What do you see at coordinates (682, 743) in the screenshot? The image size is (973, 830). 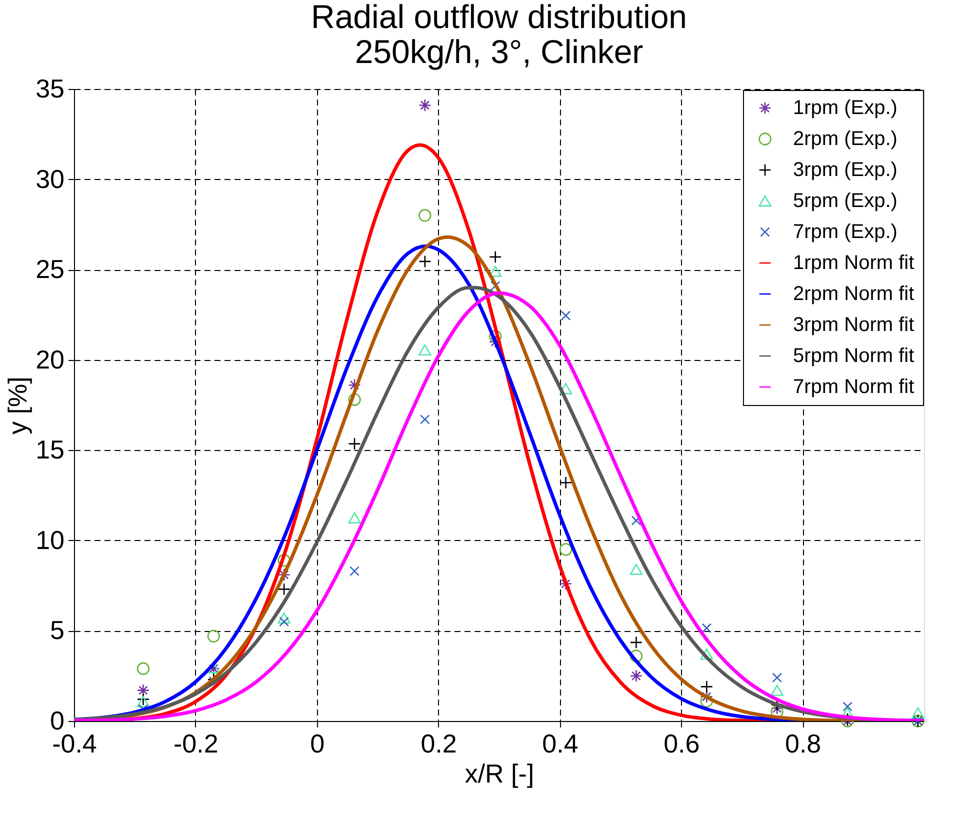 I see `x-tick-label: 0.6` at bounding box center [682, 743].